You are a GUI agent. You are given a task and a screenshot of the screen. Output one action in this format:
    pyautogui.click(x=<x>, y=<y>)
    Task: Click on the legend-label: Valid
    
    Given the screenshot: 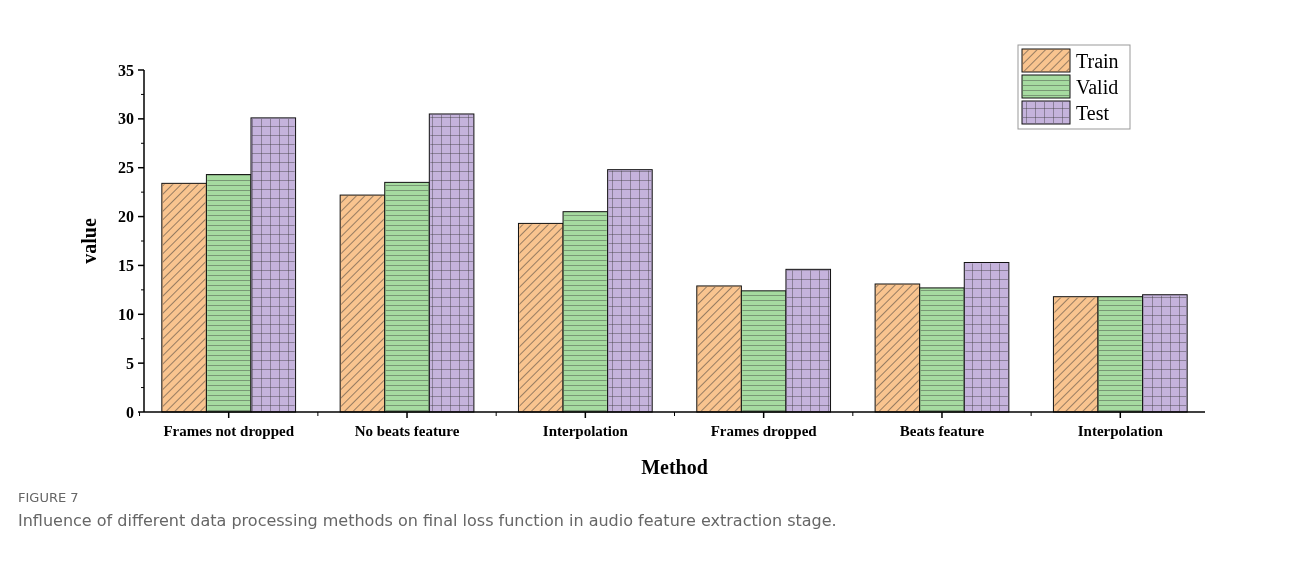 What is the action you would take?
    pyautogui.click(x=1097, y=87)
    